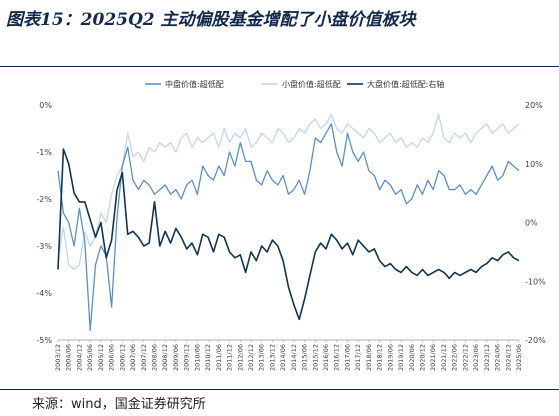 This screenshot has height=416, width=559. I want to click on x-tick-label: 2019/06, so click(390, 357).